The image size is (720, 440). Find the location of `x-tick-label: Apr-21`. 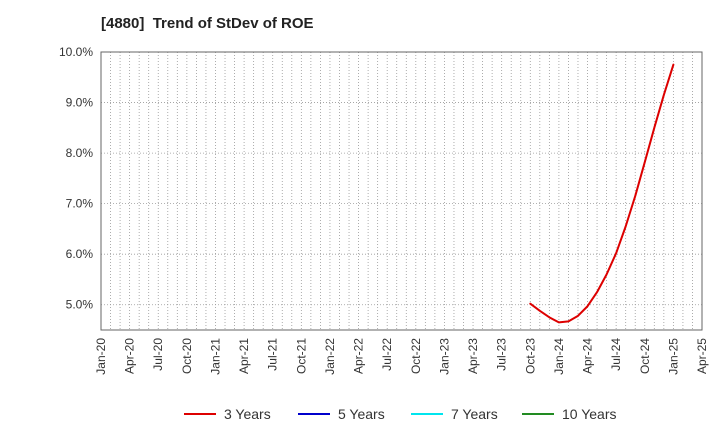

x-tick-label: Apr-21 is located at coordinates (244, 356).